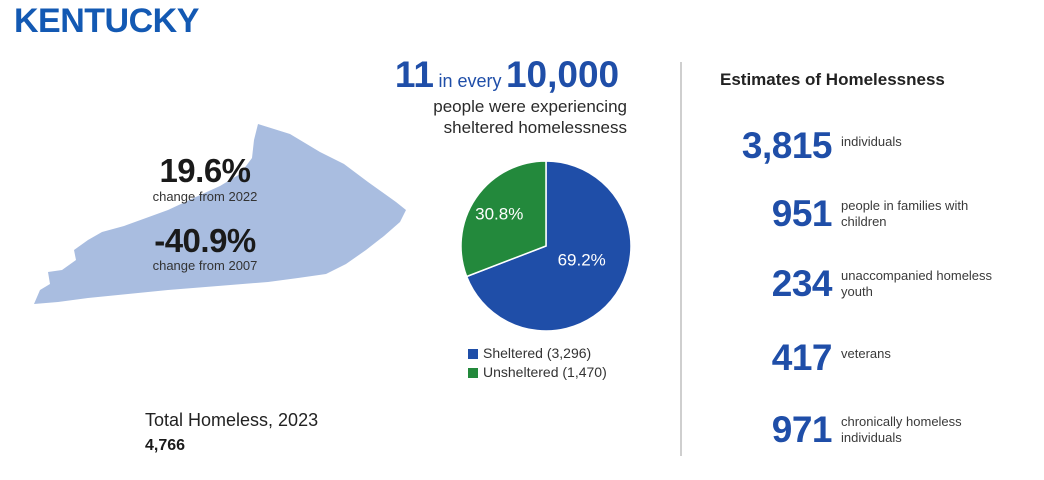  What do you see at coordinates (205, 240) in the screenshot?
I see `change-2007-value: -40.9%` at bounding box center [205, 240].